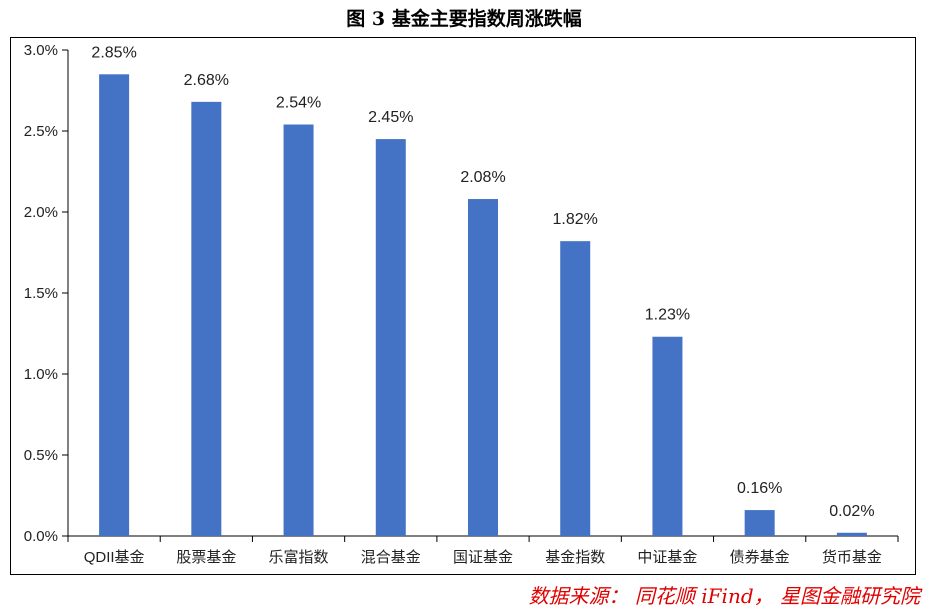  I want to click on y-tick-label: 3.0%, so click(41, 50).